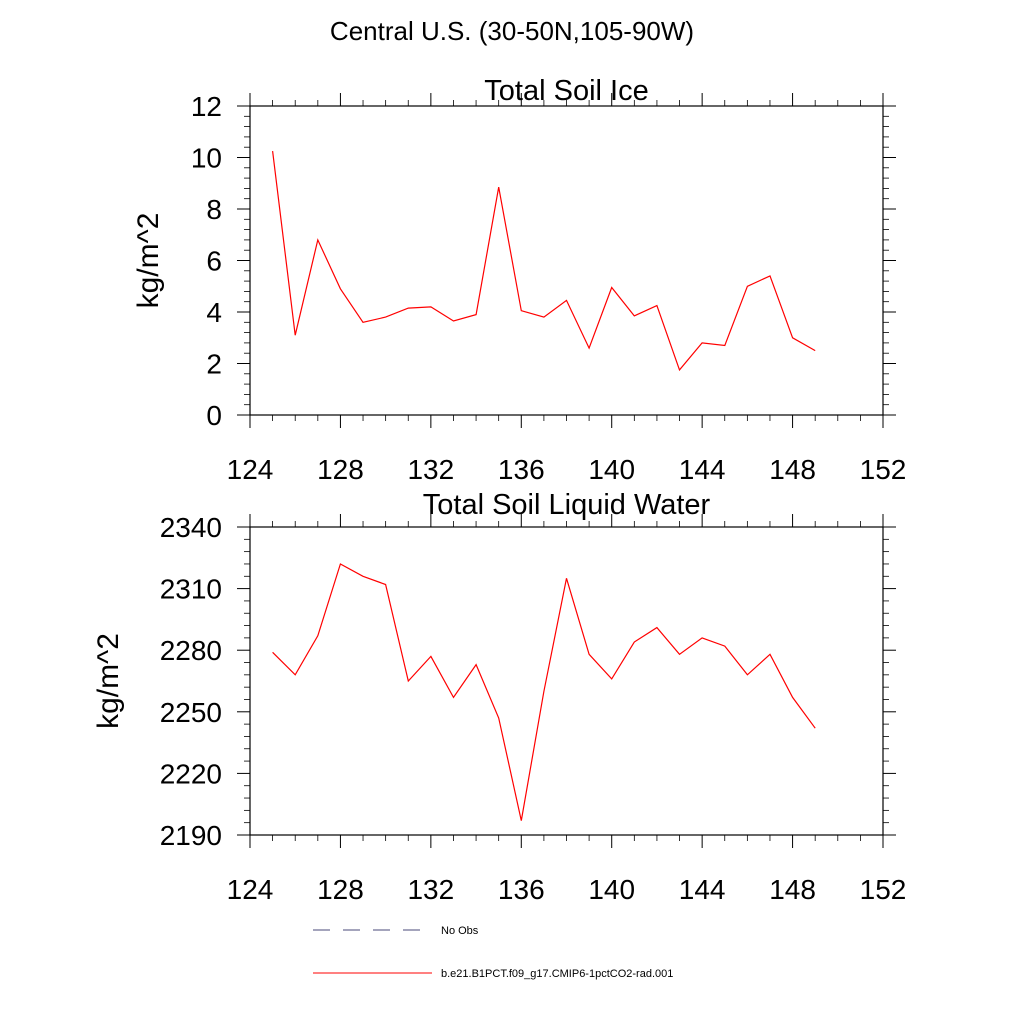  What do you see at coordinates (206, 158) in the screenshot?
I see `y-tick-label: 10` at bounding box center [206, 158].